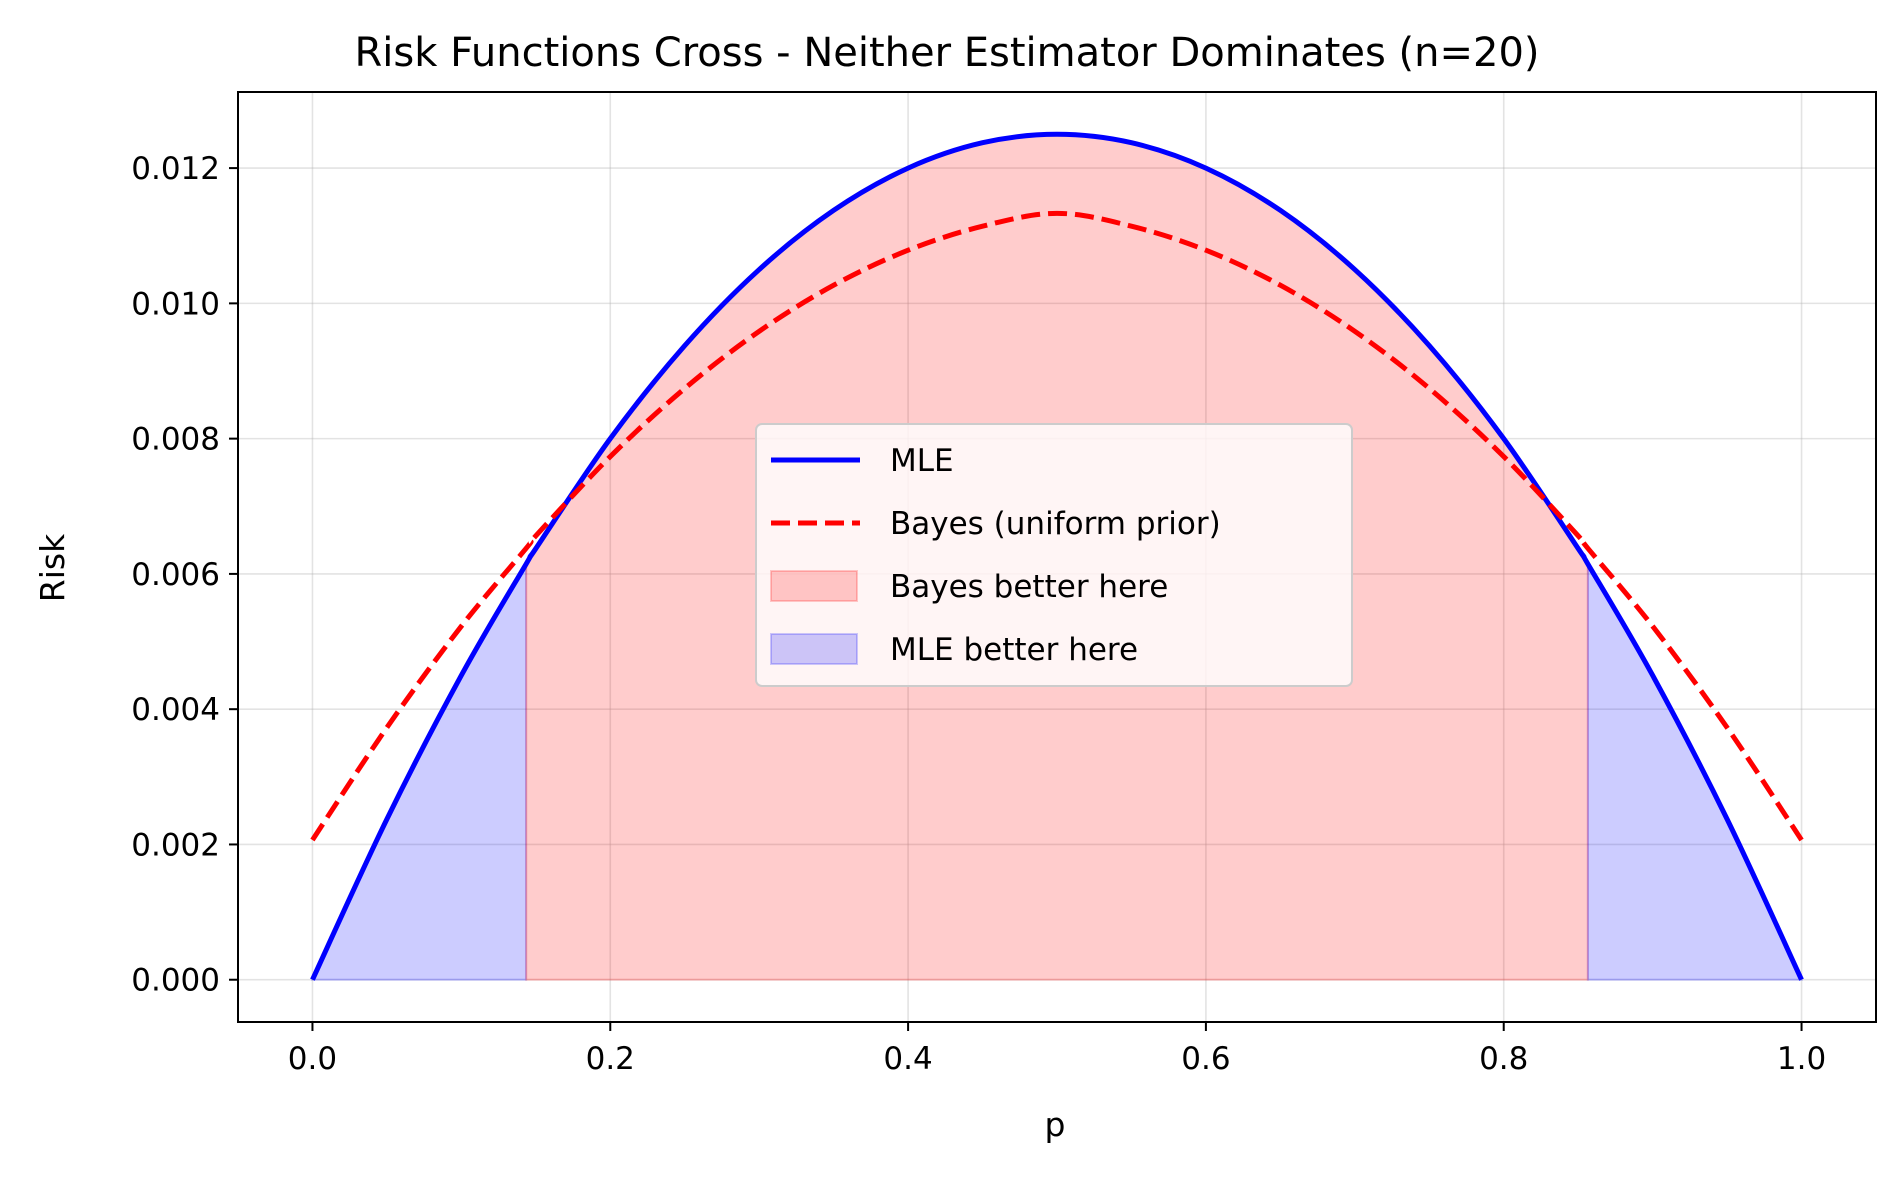 This screenshot has height=1181, width=1894. I want to click on x-tick-label: 0.6, so click(1205, 1059).